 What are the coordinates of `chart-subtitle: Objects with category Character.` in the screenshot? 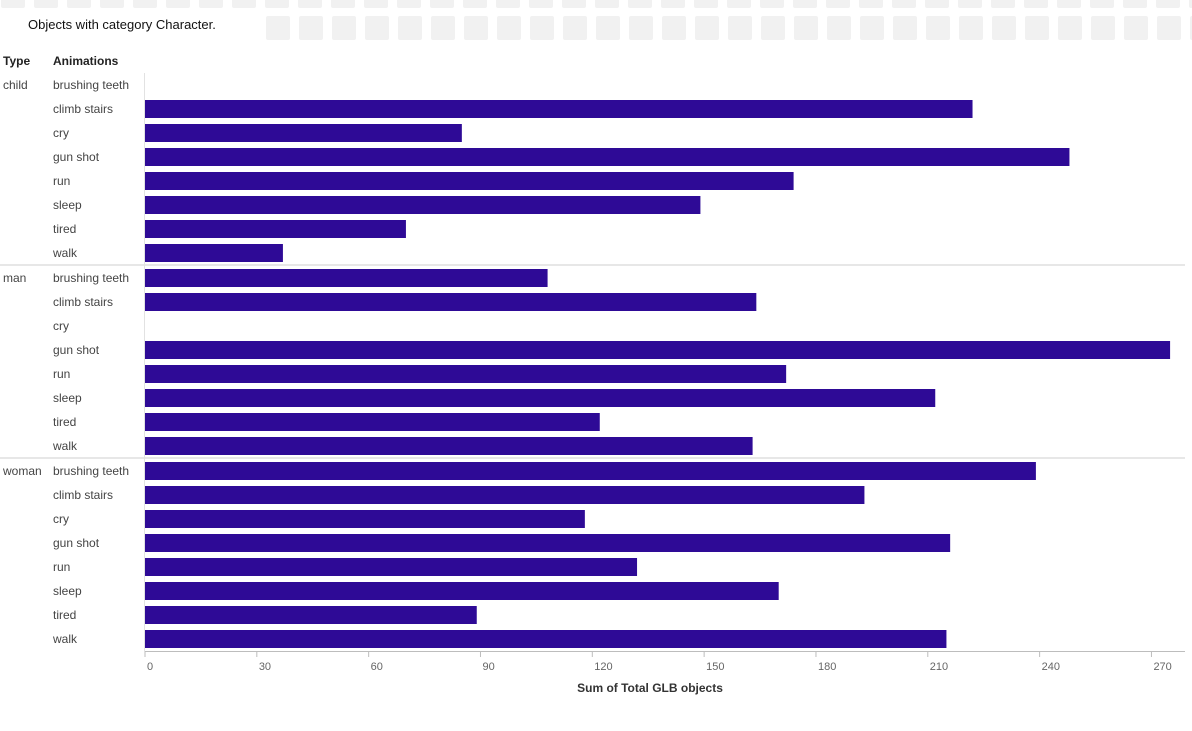 It's located at (122, 24).